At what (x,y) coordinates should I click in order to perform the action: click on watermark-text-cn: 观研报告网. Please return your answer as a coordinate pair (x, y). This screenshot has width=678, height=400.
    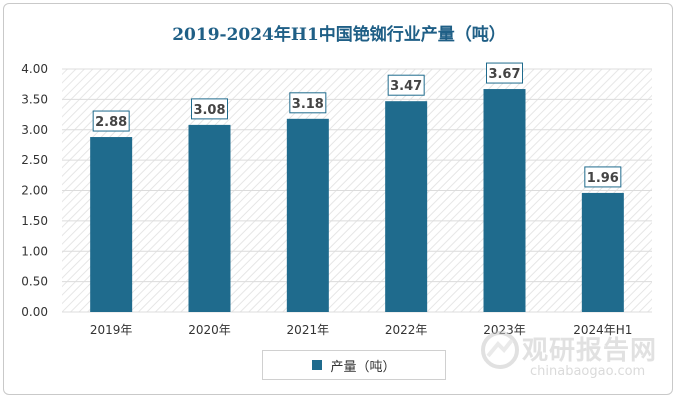
    Looking at the image, I should click on (590, 351).